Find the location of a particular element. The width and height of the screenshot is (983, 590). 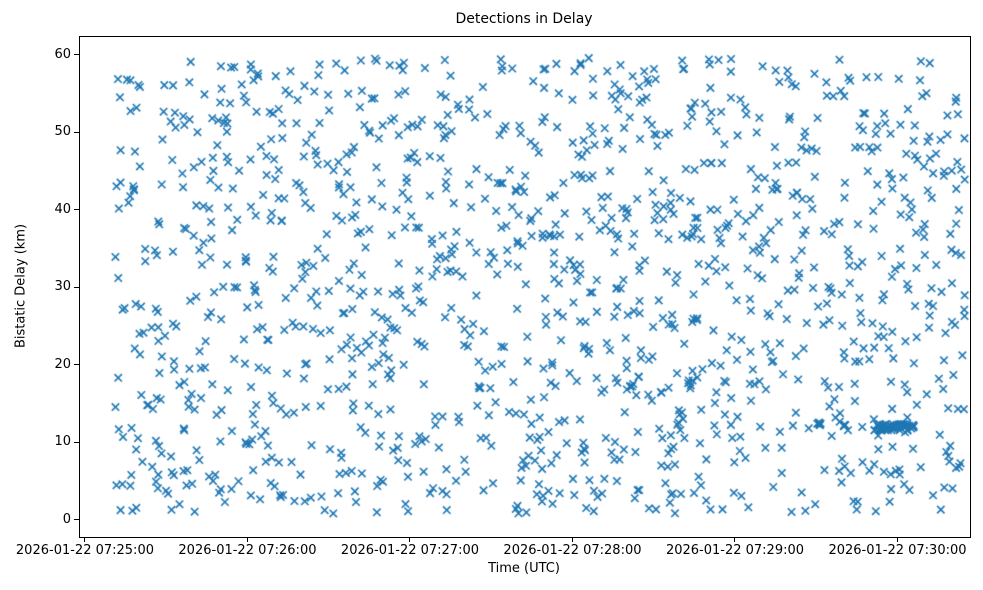

x-tick-label: 2026-01-22 07:30:00 is located at coordinates (897, 550).